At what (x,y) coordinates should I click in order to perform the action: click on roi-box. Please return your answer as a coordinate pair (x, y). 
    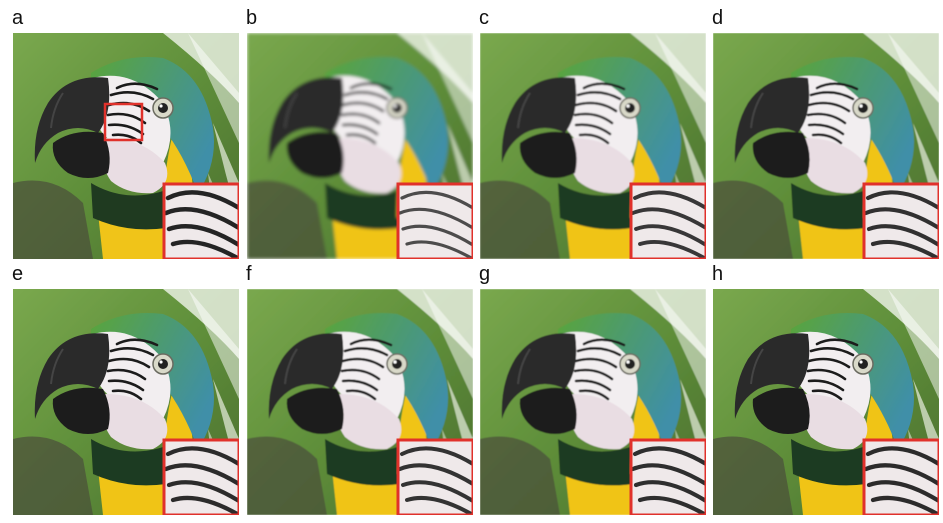
    Looking at the image, I should click on (123, 122).